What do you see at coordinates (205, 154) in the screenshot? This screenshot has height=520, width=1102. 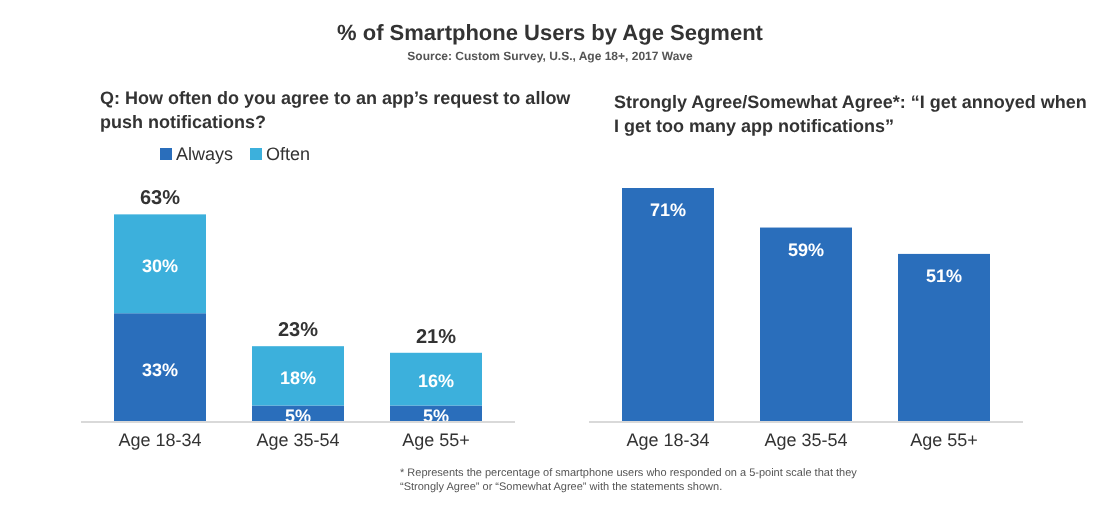 I see `legend-label: Always` at bounding box center [205, 154].